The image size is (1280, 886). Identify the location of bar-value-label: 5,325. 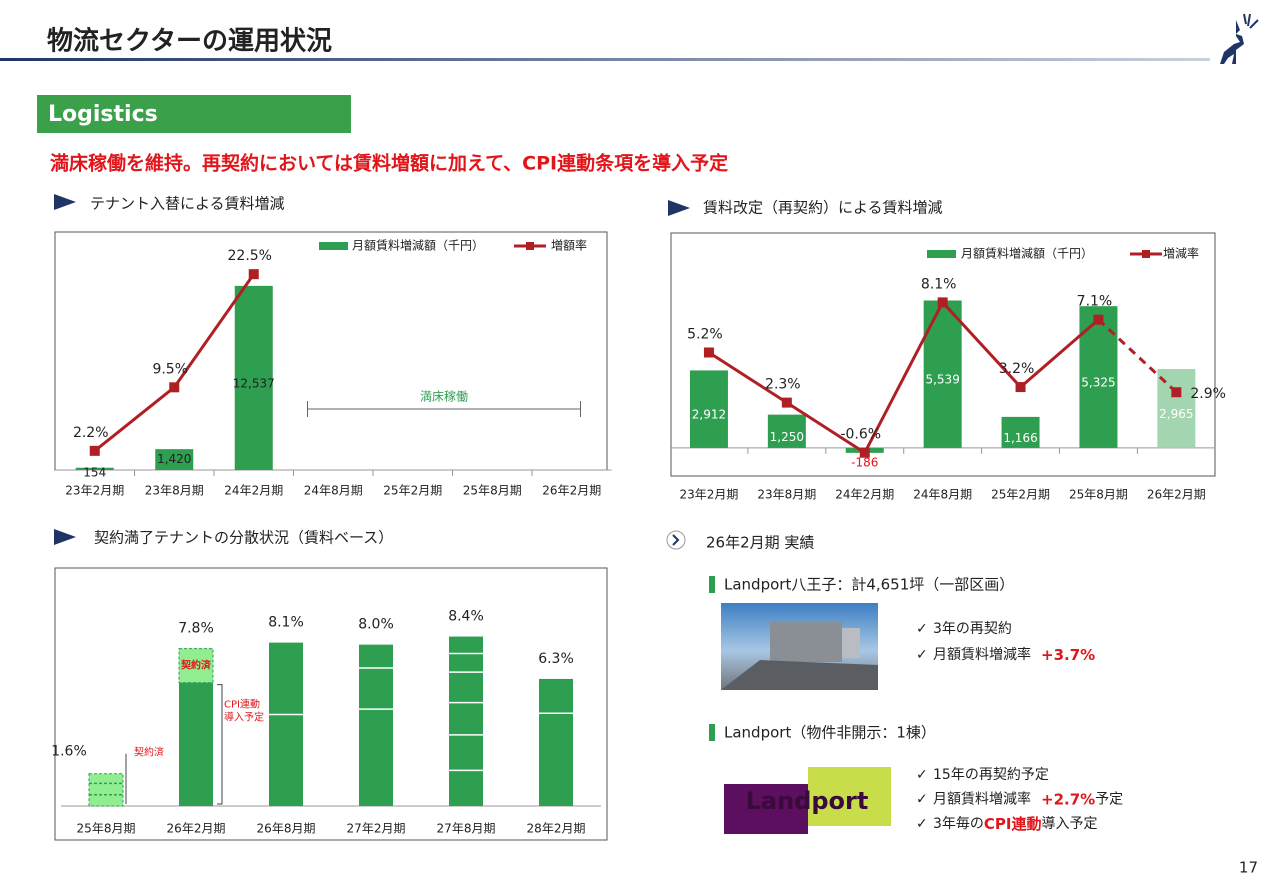
(1098, 383).